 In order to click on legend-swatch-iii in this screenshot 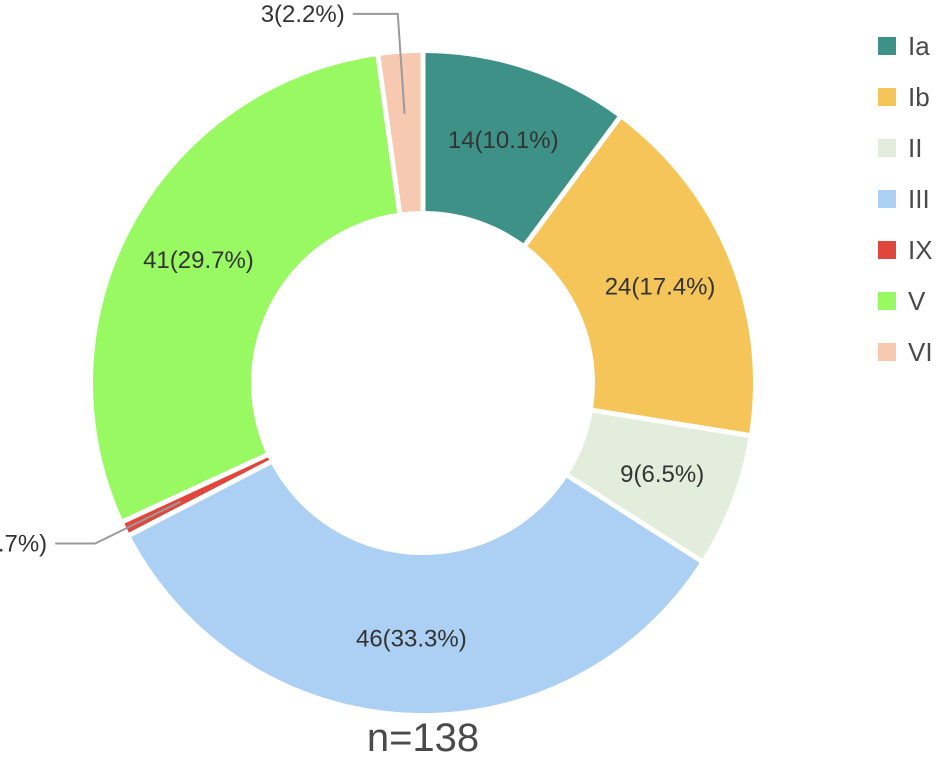, I will do `click(887, 199)`.